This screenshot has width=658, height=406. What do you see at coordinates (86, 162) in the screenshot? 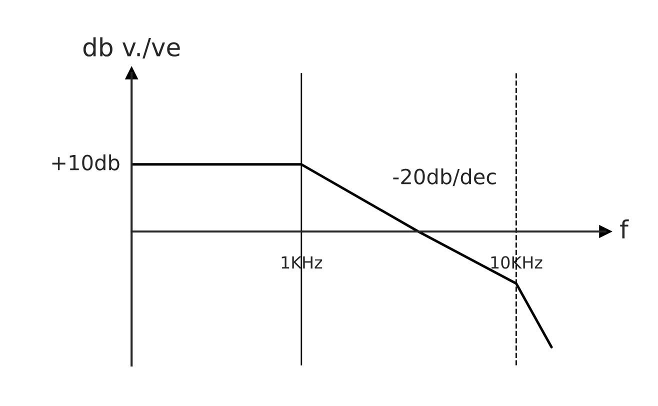
I see `annotation: +10db` at bounding box center [86, 162].